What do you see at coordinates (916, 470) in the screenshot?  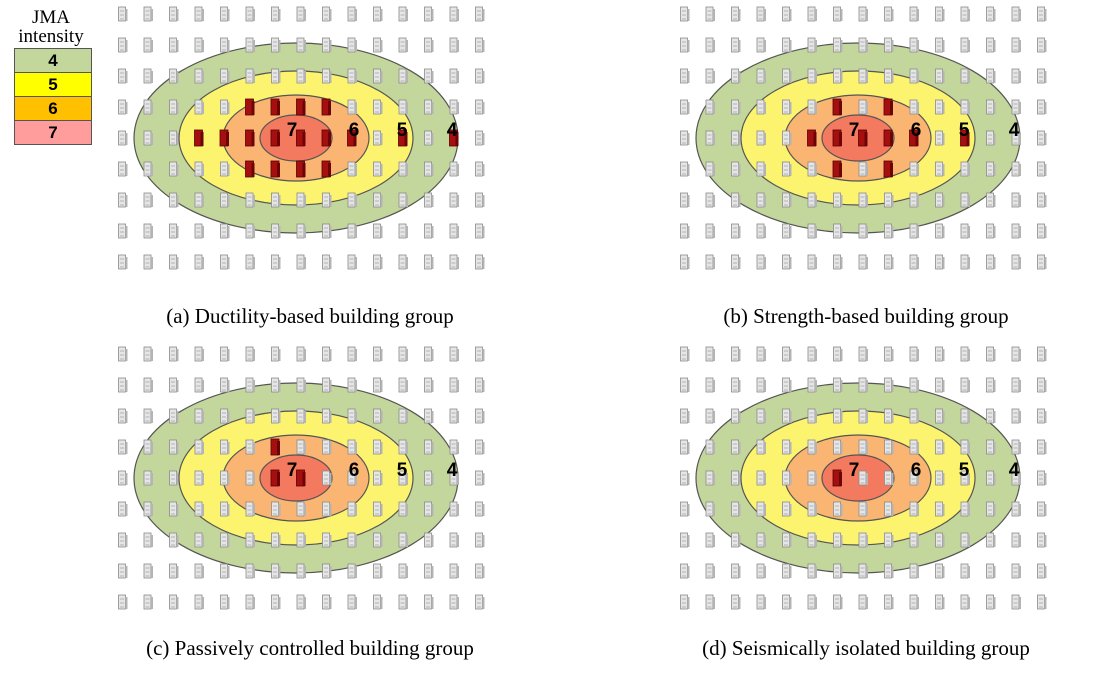 I see `zone-label-6: 6` at bounding box center [916, 470].